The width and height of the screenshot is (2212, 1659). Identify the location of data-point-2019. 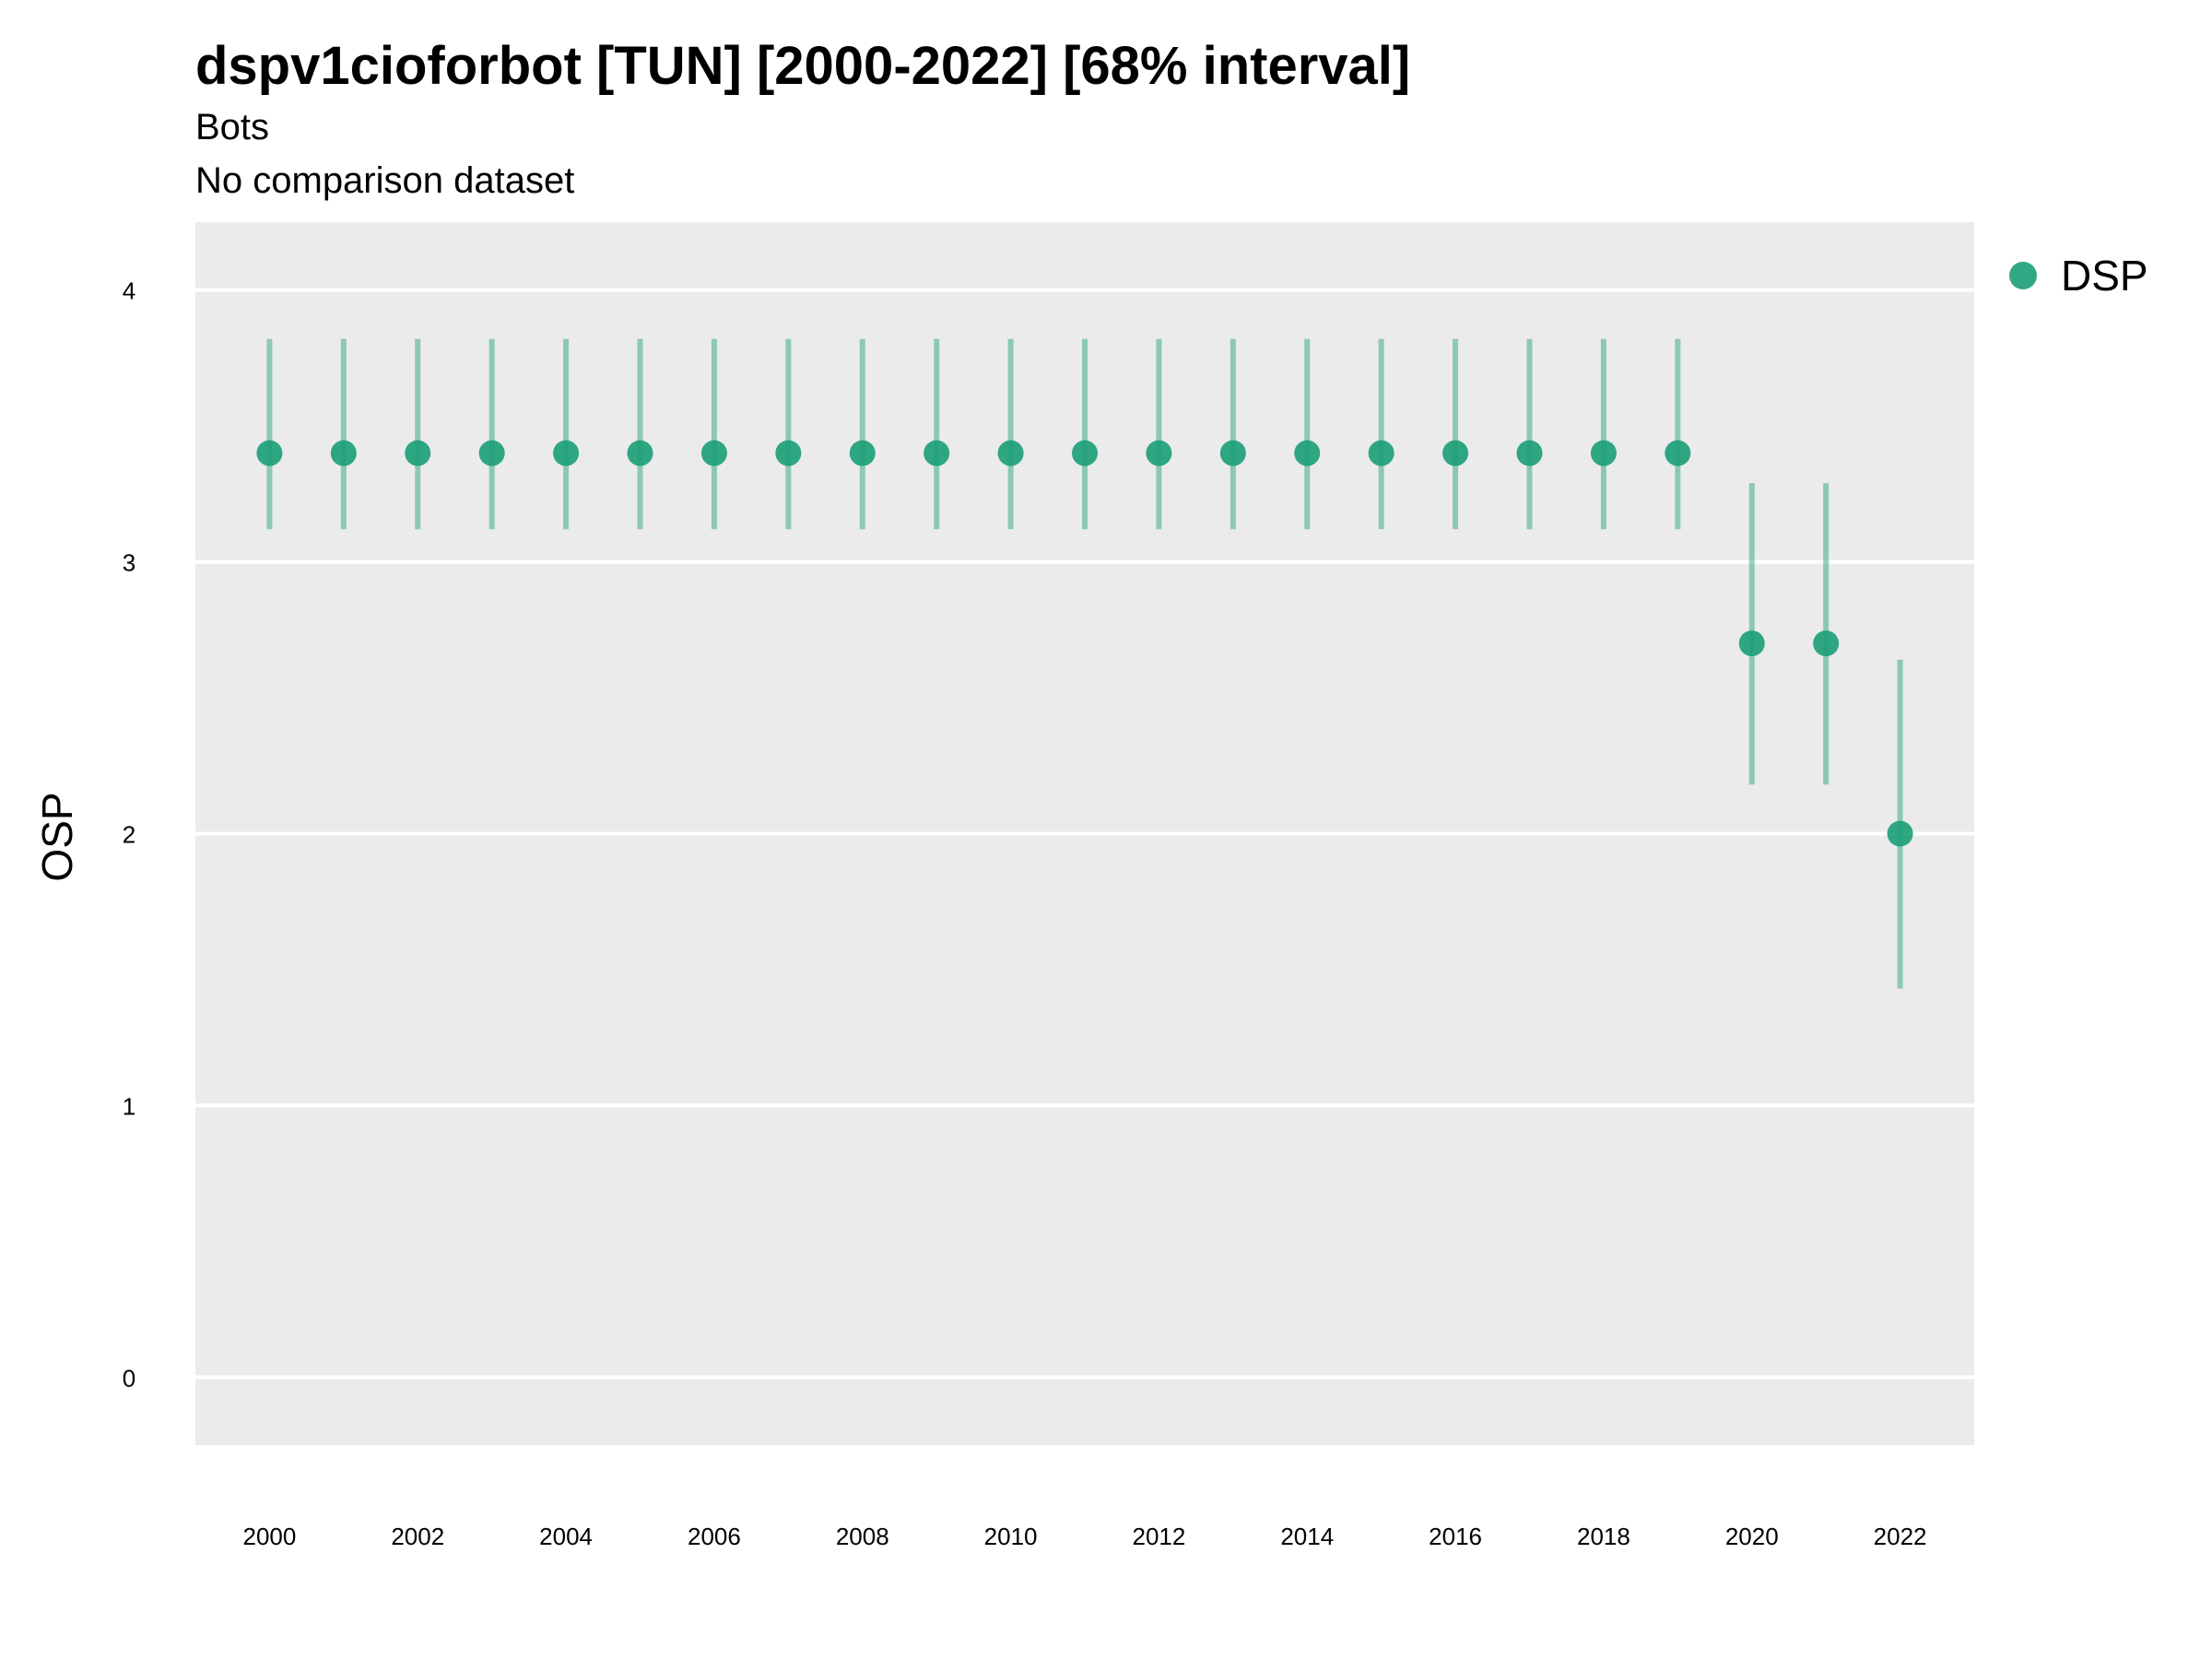
(1678, 453).